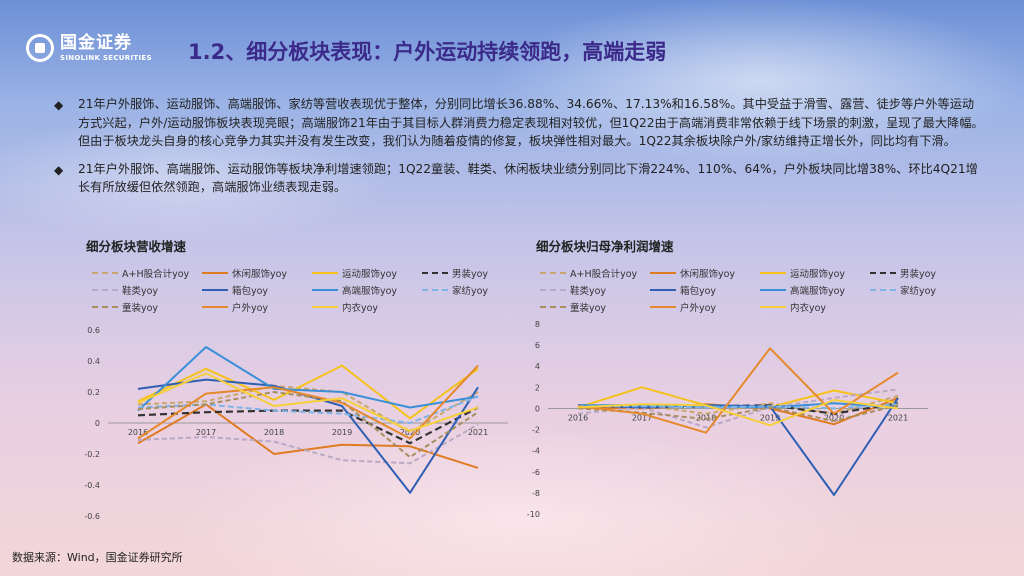 Image resolution: width=1024 pixels, height=576 pixels. Describe the element at coordinates (140, 291) in the screenshot. I see `legend-label: 鞋类yoy` at that location.